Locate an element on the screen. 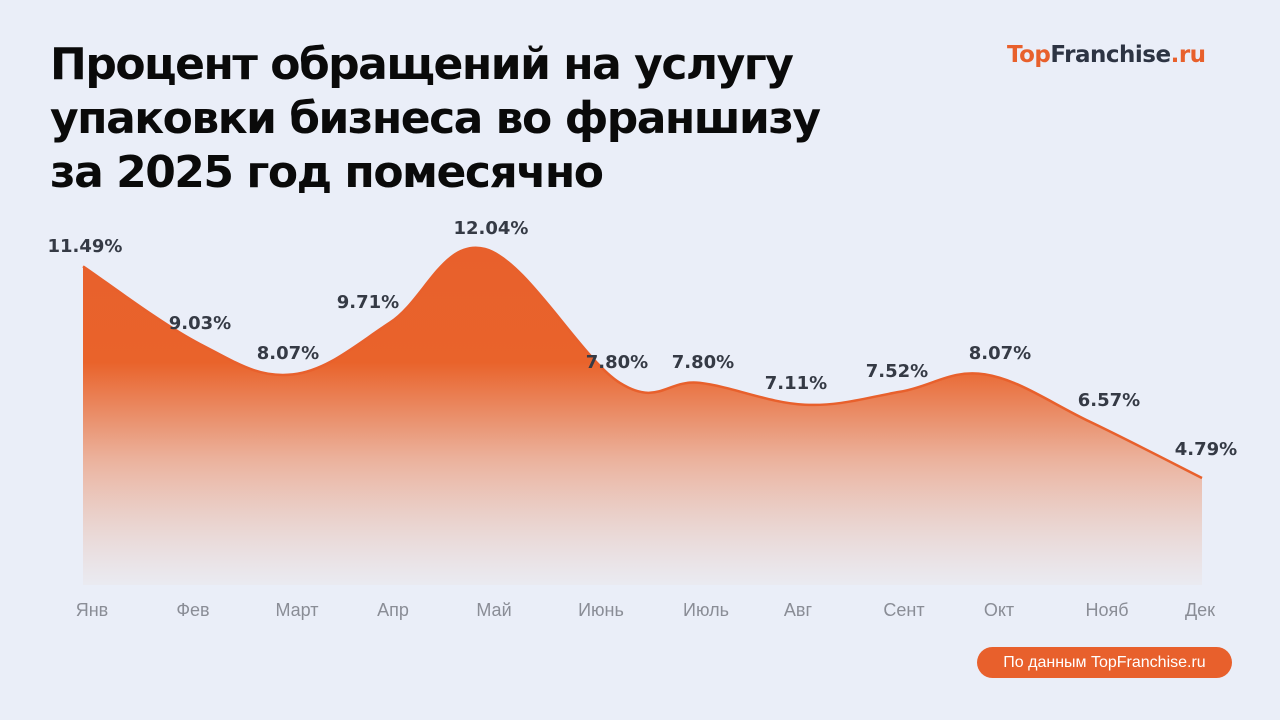  month-label: Сент is located at coordinates (903, 610).